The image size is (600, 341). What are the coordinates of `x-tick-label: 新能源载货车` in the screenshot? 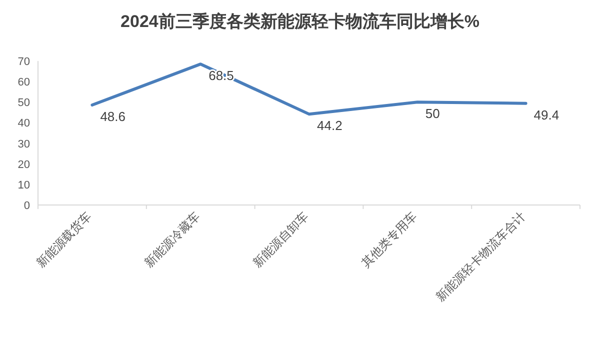 It's located at (64, 239).